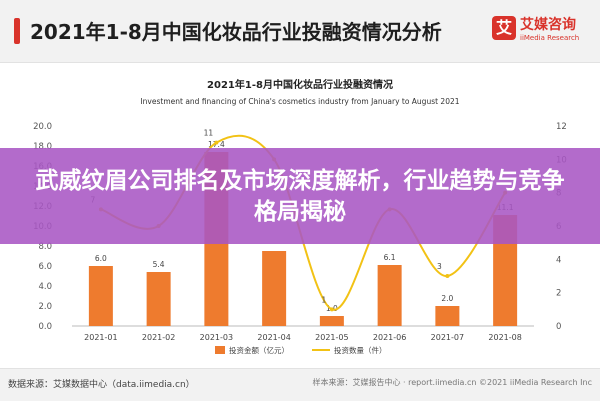 The width and height of the screenshot is (600, 401). Describe the element at coordinates (447, 337) in the screenshot. I see `x-tick-label: 2021-07` at that location.